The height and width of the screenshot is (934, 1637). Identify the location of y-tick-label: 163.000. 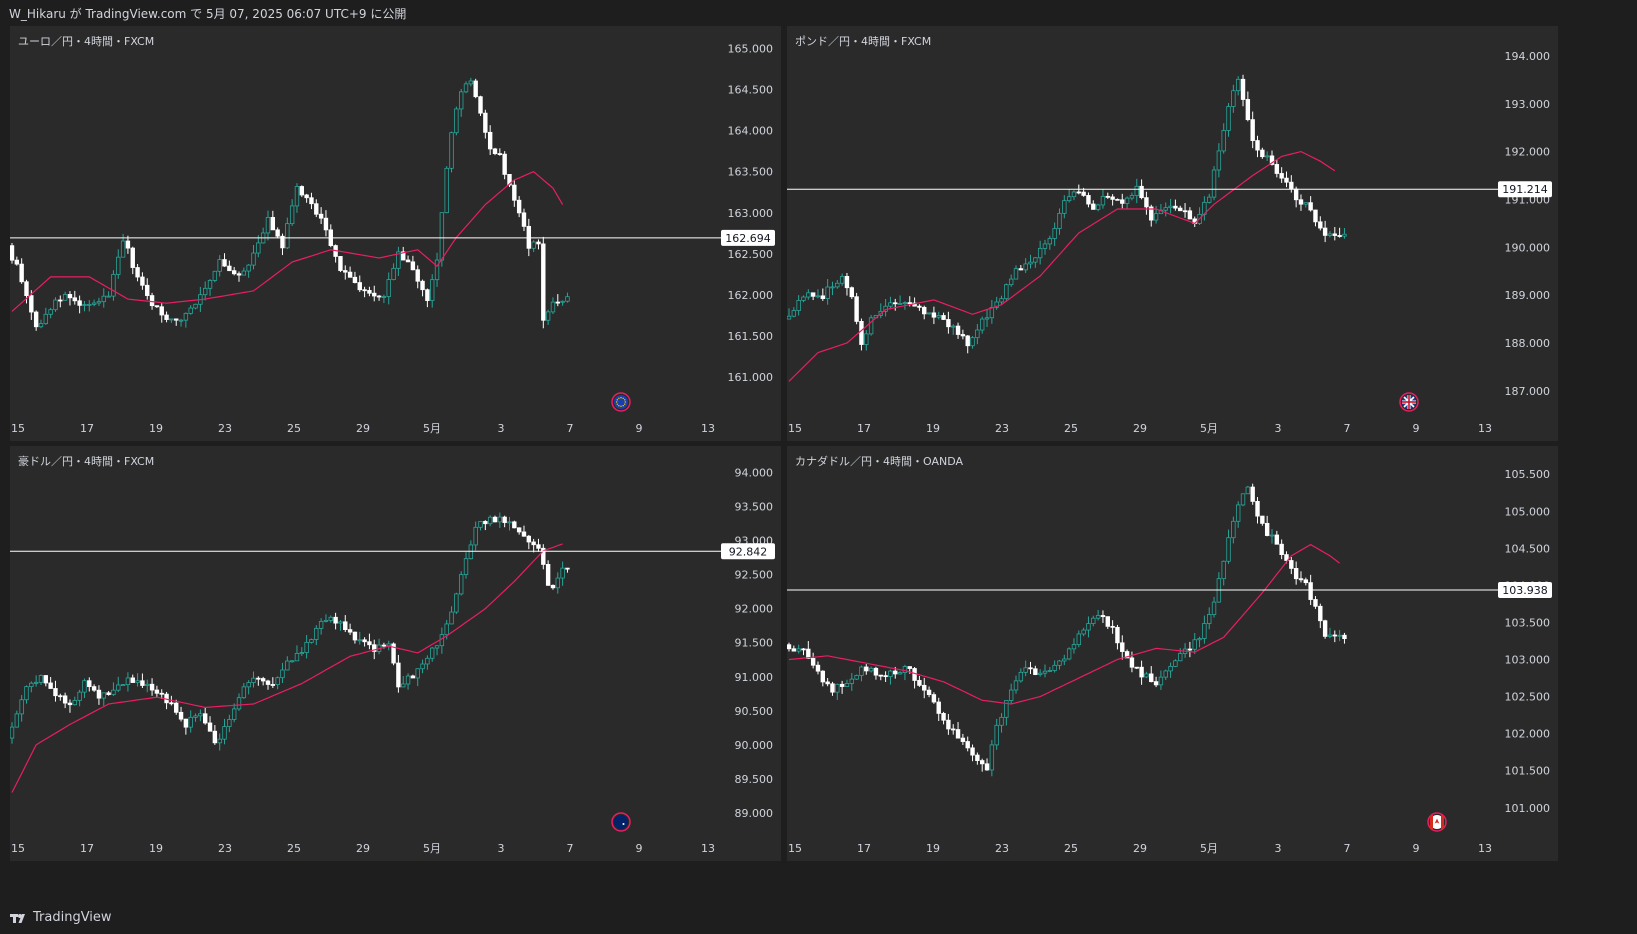
(751, 213).